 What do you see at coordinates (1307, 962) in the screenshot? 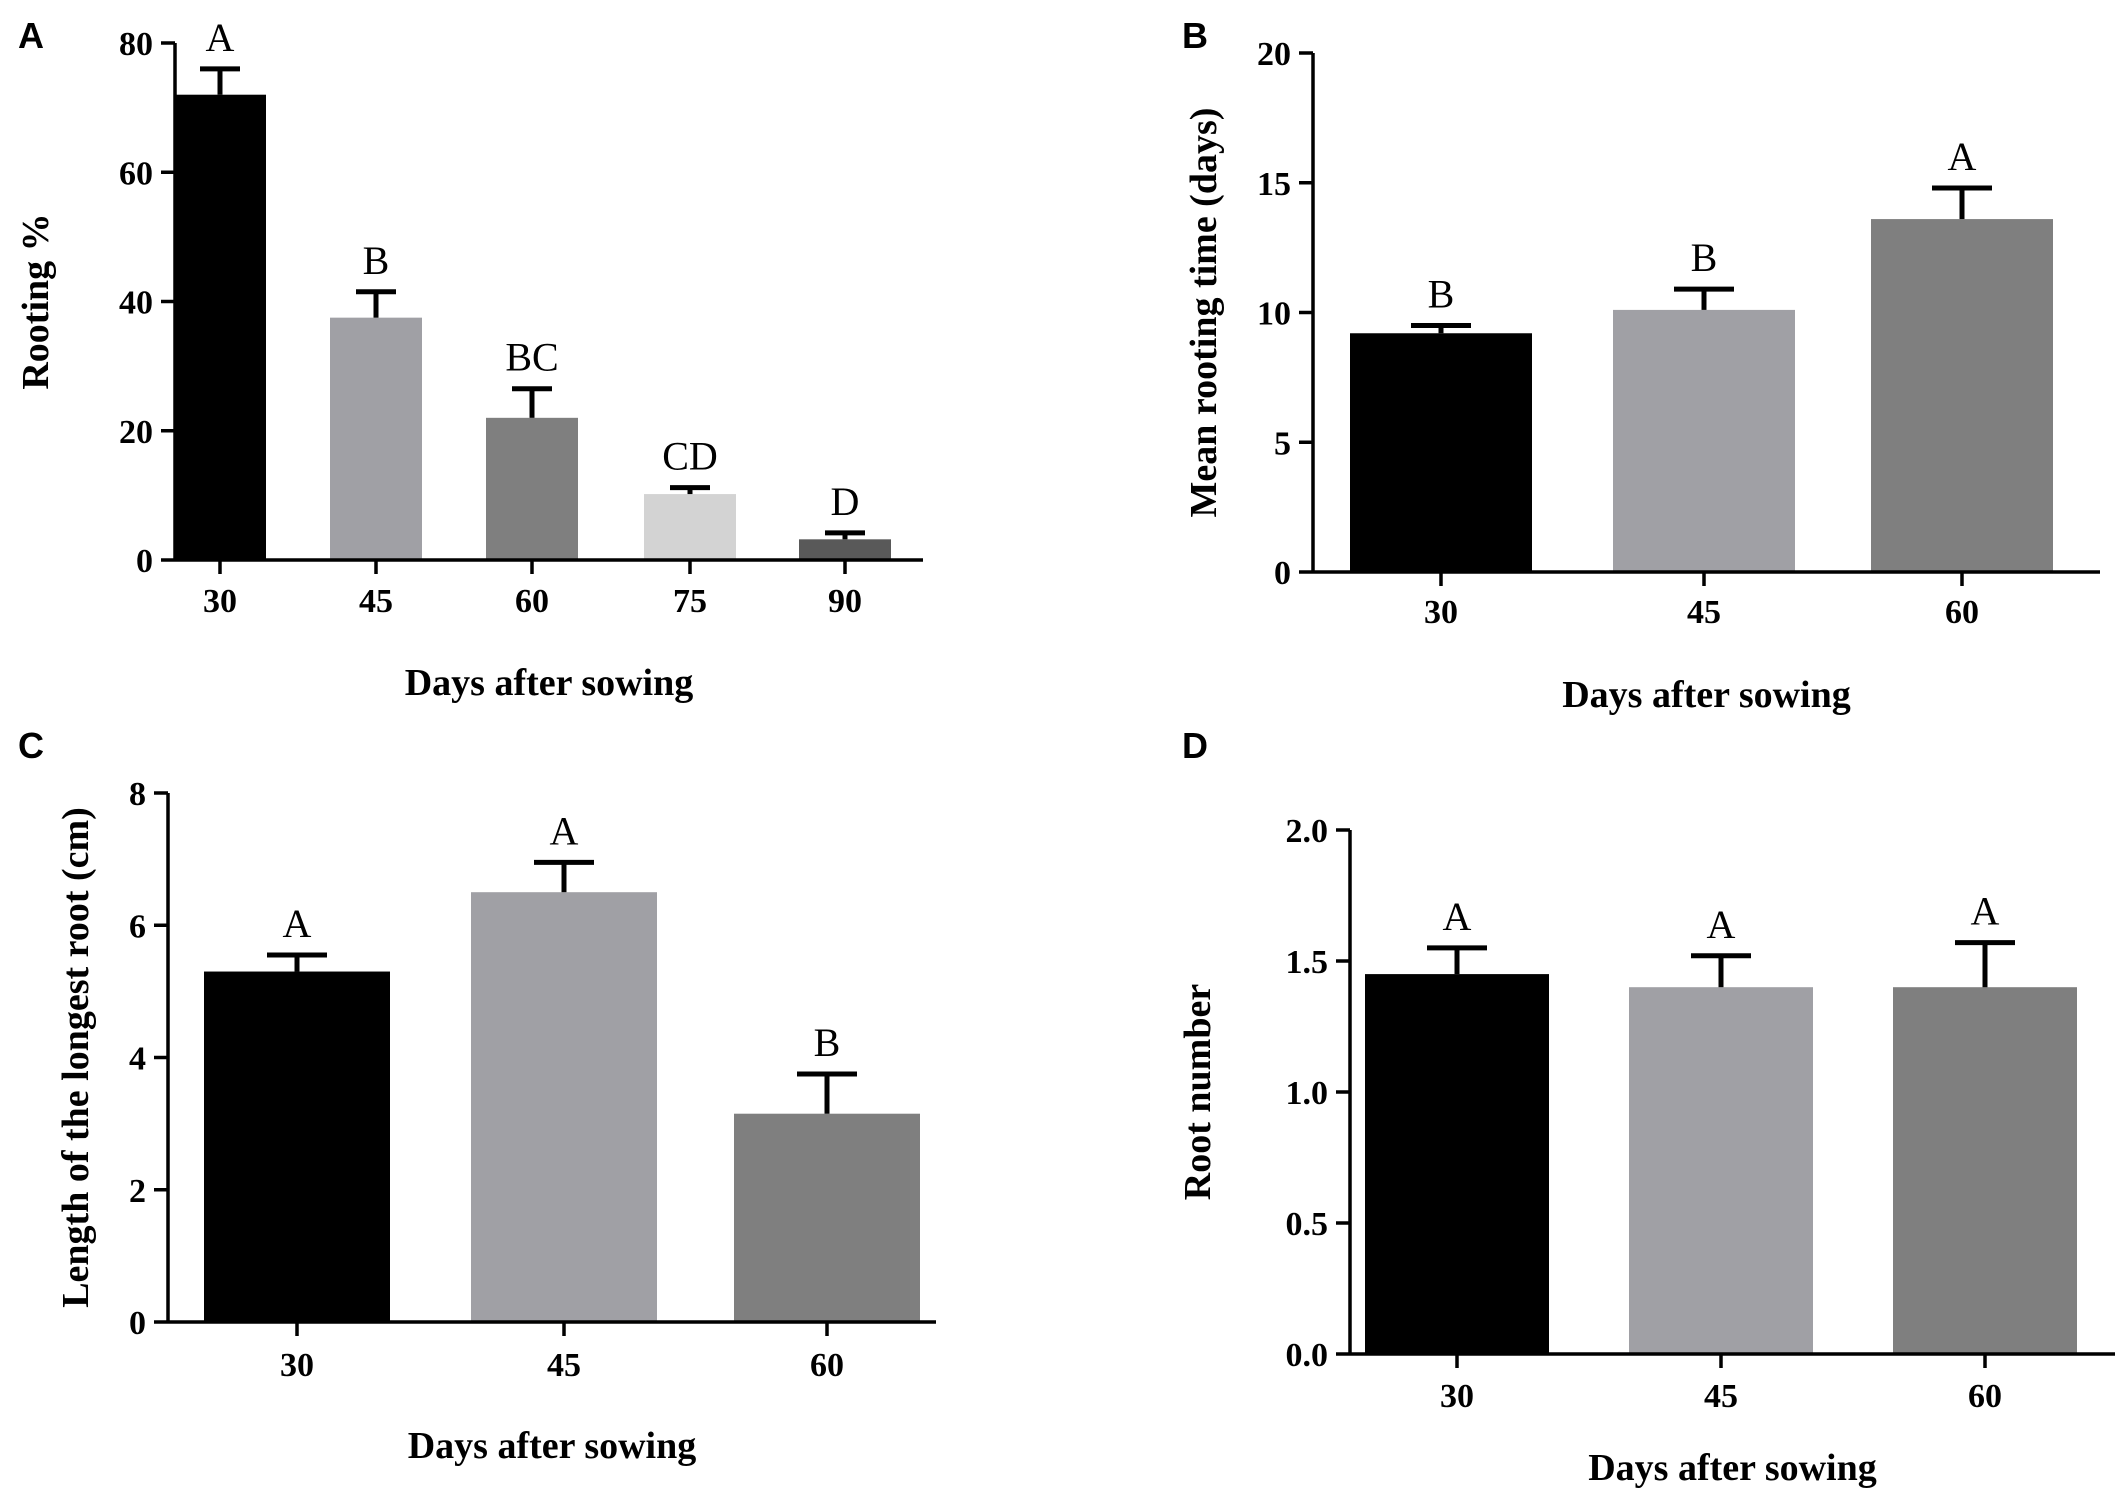
I see `y-tick-label: 1.5` at bounding box center [1307, 962].